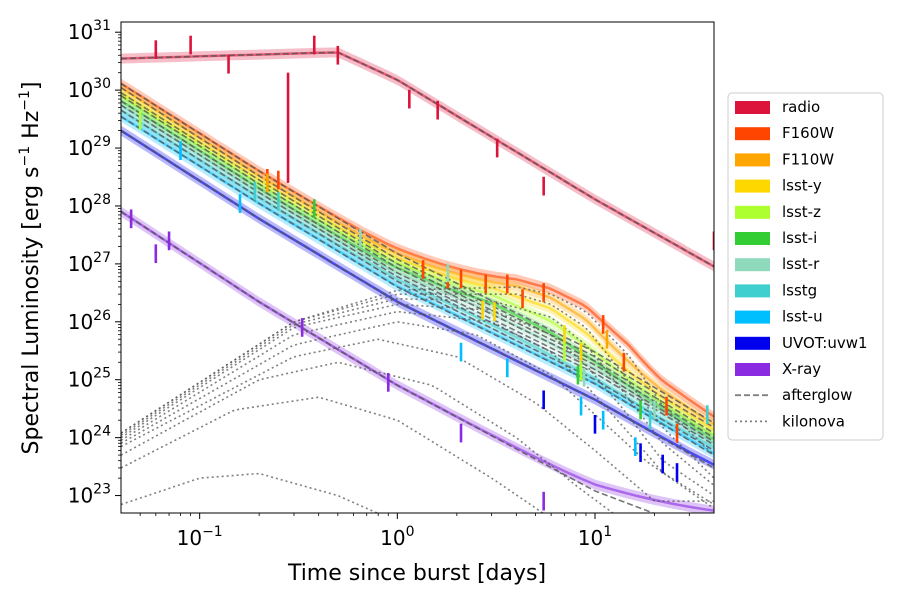  Describe the element at coordinates (30, 268) in the screenshot. I see `y-axis-label: Spectral Luminosity [erg s−1 Hz−1]` at that location.